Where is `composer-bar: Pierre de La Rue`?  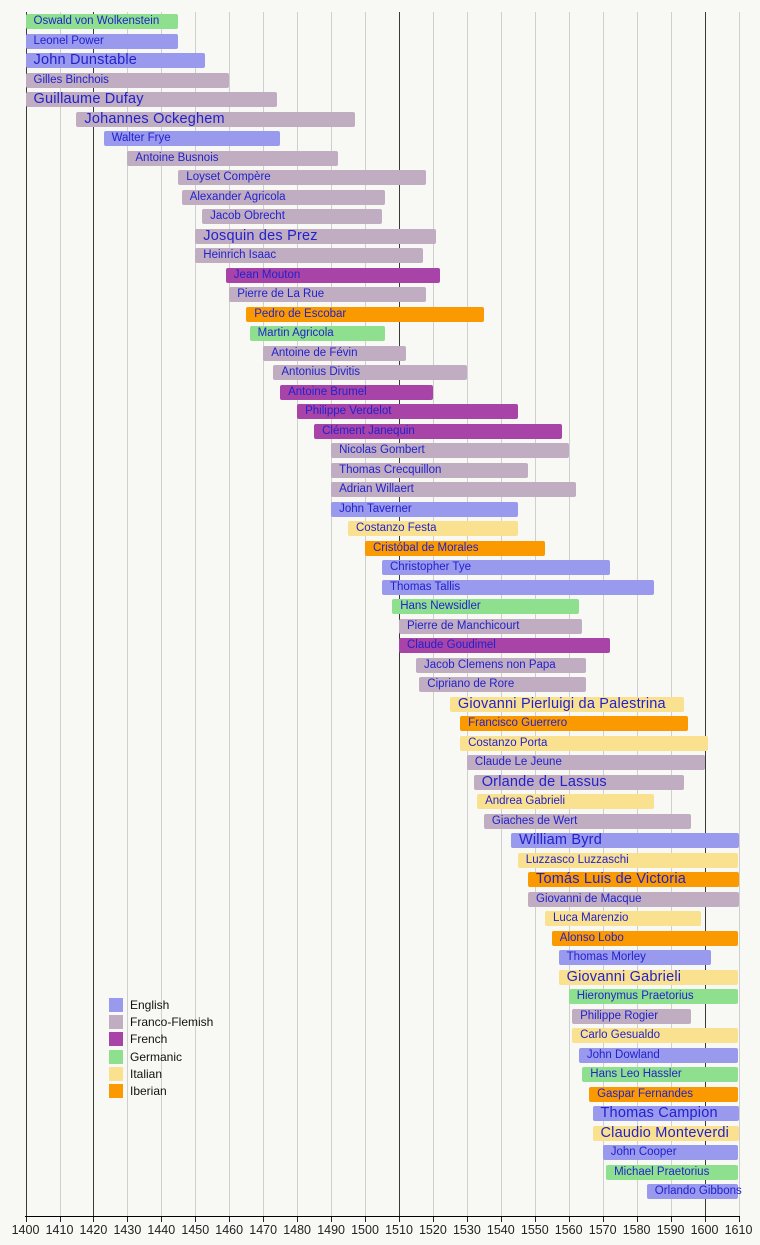
composer-bar: Pierre de La Rue is located at coordinates (328, 294).